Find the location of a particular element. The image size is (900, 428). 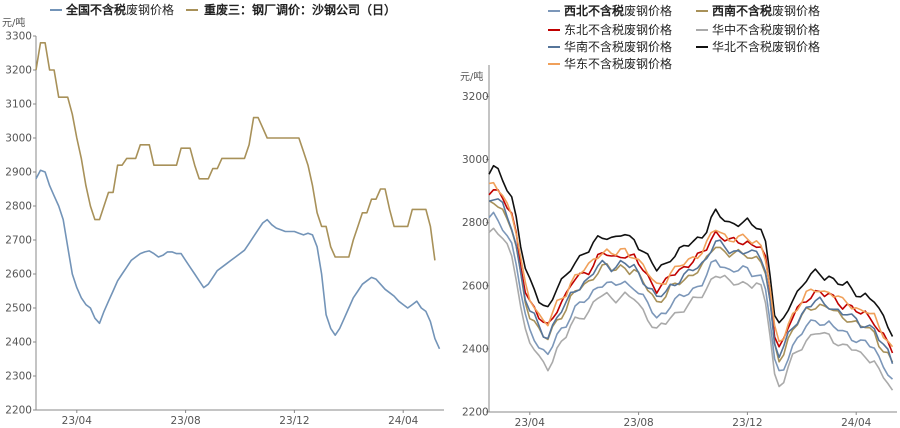

y-tick-label: 2700 is located at coordinates (18, 241).